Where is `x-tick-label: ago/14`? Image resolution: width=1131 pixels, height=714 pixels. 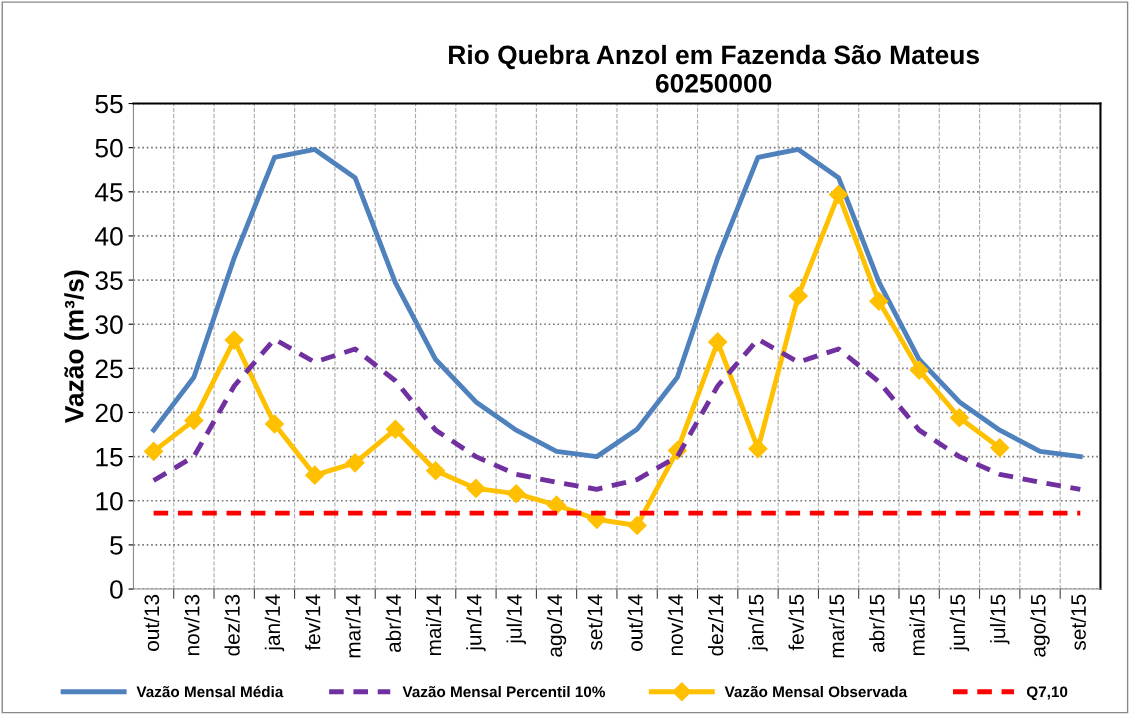
x-tick-label: ago/14 is located at coordinates (556, 625).